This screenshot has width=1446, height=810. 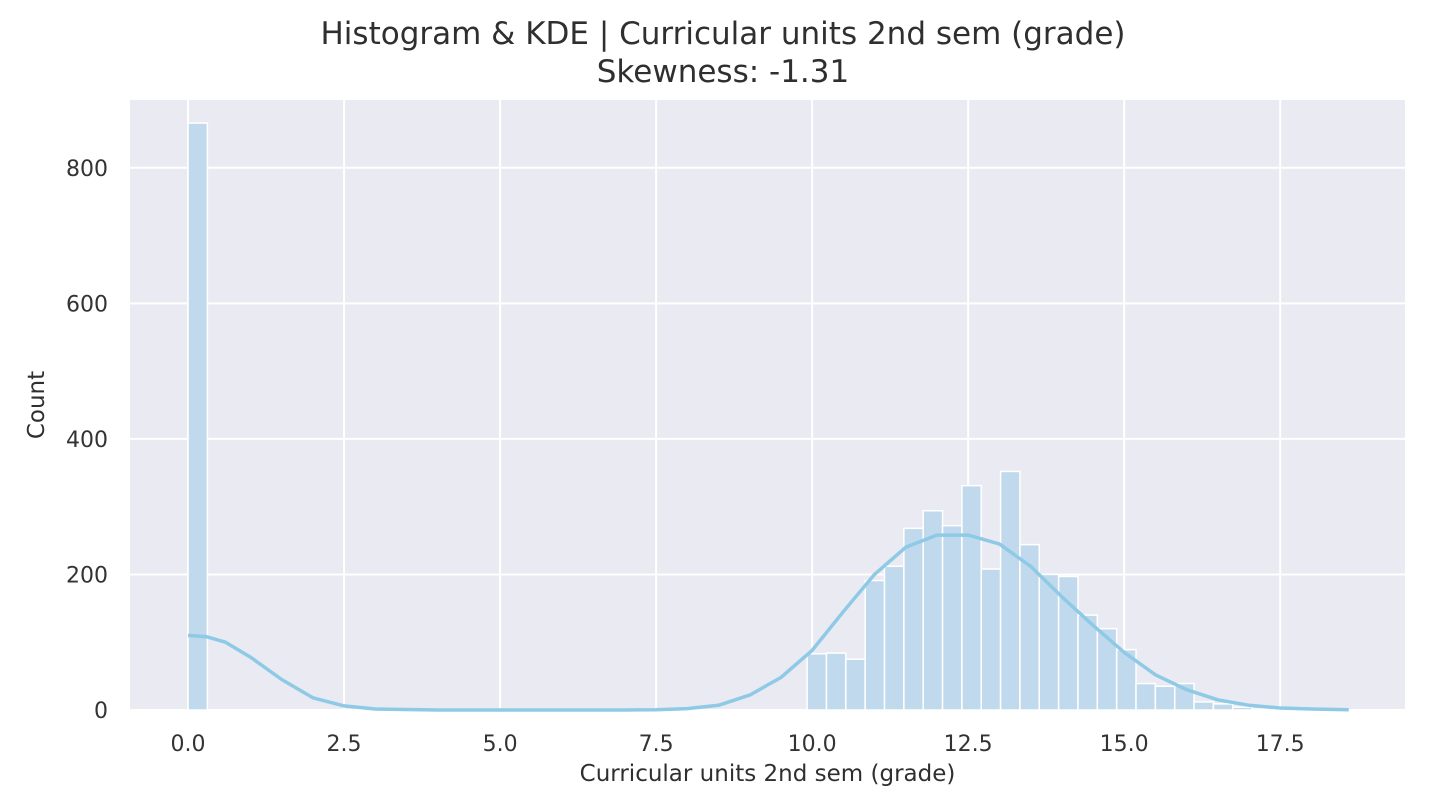 What do you see at coordinates (37, 405) in the screenshot?
I see `y-axis-label: Count` at bounding box center [37, 405].